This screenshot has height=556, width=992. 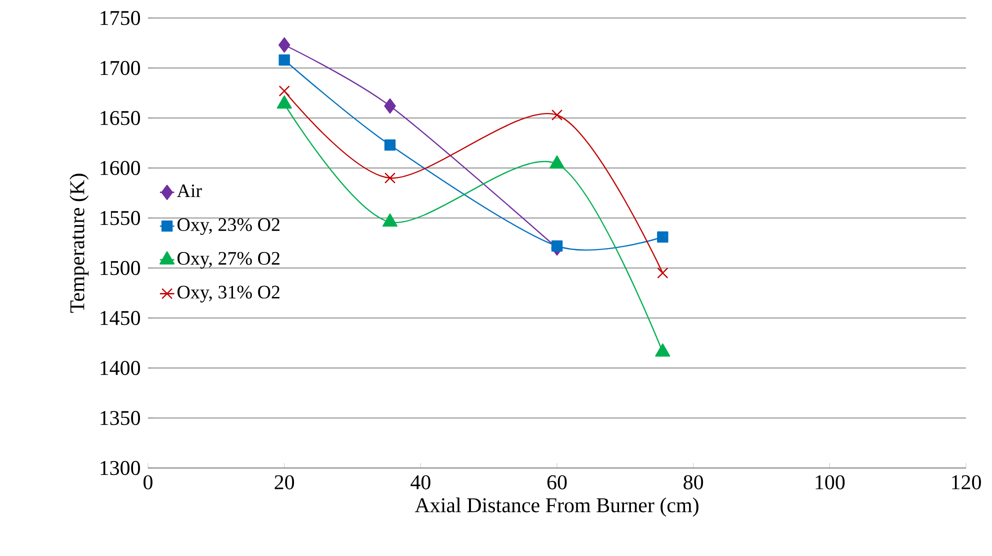 What do you see at coordinates (694, 482) in the screenshot?
I see `x-tick-label: 80` at bounding box center [694, 482].